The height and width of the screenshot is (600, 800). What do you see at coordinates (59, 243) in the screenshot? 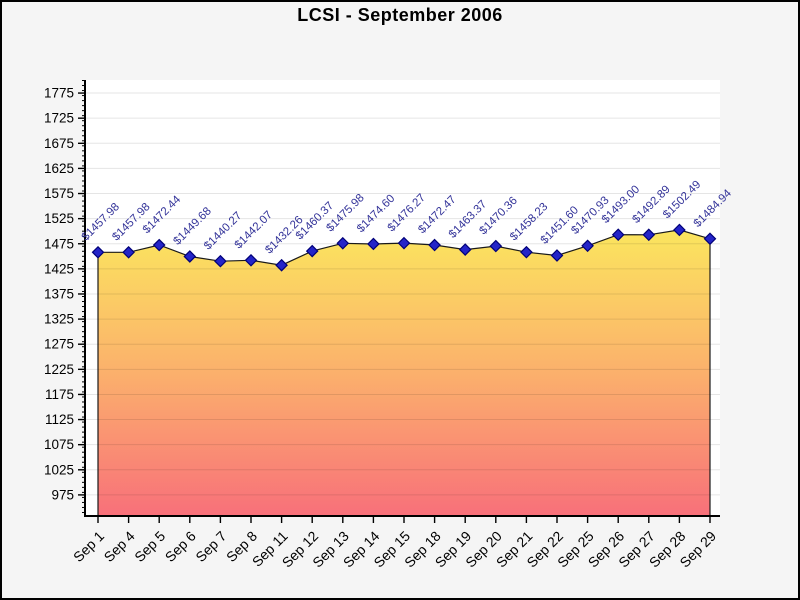
I see `y-tick-label: 1475` at bounding box center [59, 243].